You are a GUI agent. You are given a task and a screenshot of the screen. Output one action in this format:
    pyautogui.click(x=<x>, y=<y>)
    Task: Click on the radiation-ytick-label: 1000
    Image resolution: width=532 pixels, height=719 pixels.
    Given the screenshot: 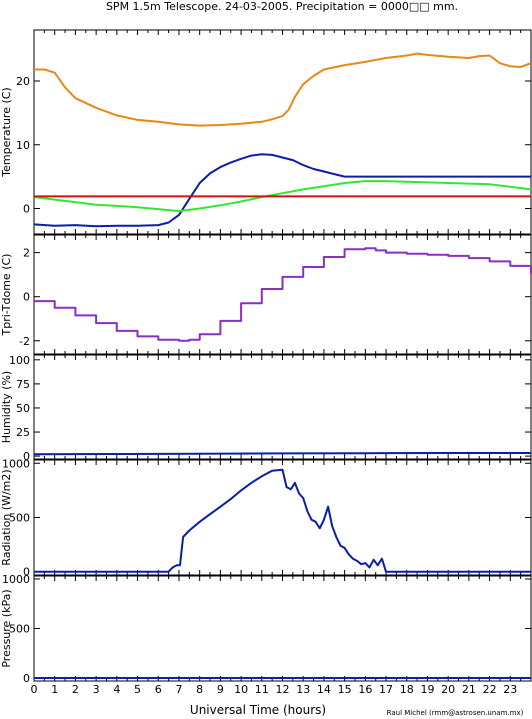 What is the action you would take?
    pyautogui.click(x=16, y=463)
    